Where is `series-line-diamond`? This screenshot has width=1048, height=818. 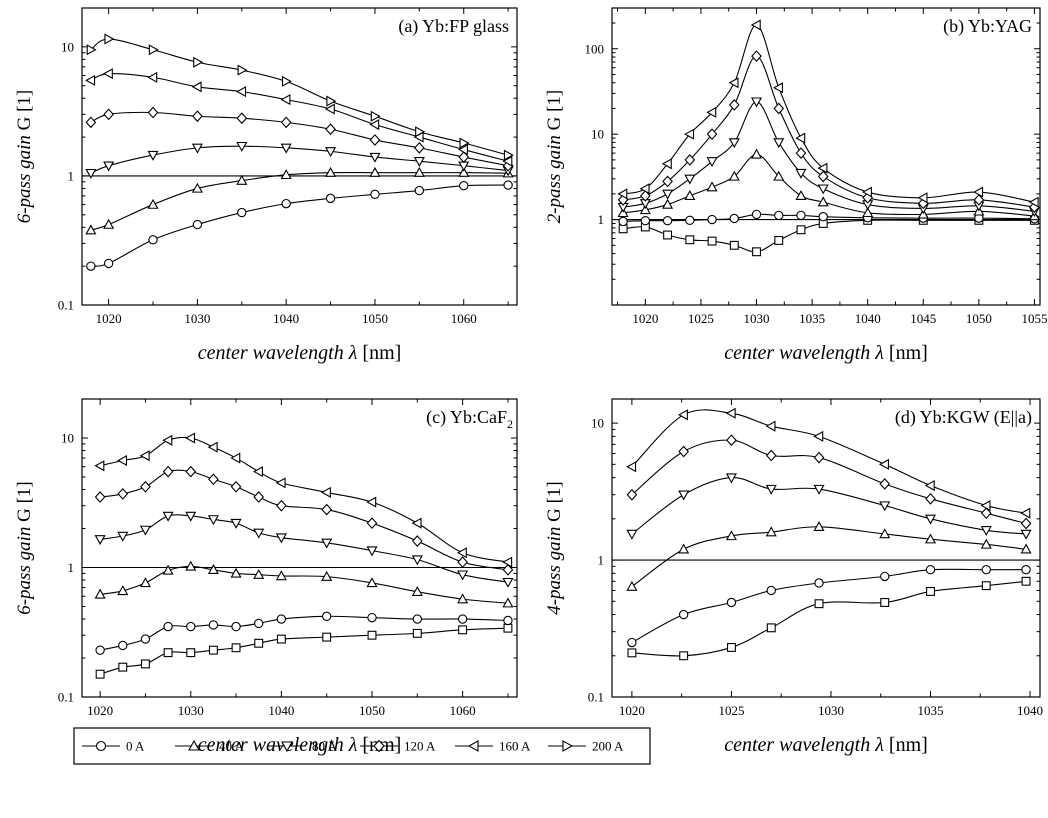
series-line-diamond is located at coordinates (829, 482).